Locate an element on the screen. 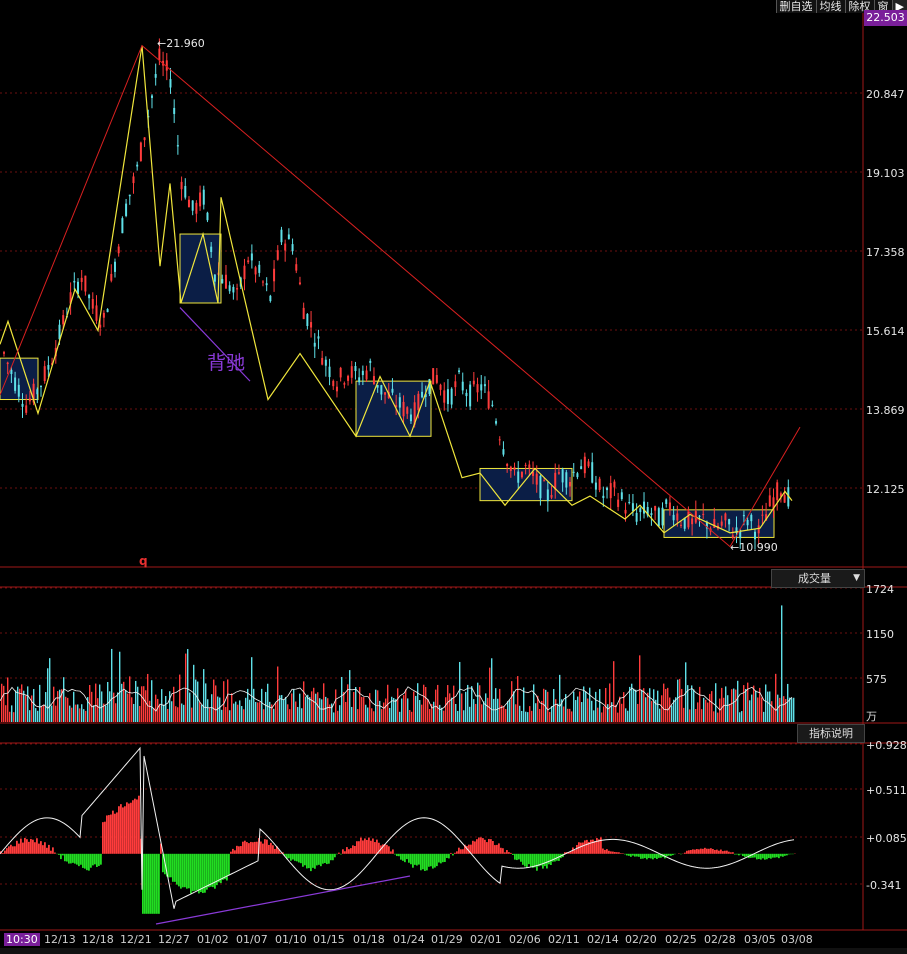  time-axis-label: 02/28 is located at coordinates (720, 939).